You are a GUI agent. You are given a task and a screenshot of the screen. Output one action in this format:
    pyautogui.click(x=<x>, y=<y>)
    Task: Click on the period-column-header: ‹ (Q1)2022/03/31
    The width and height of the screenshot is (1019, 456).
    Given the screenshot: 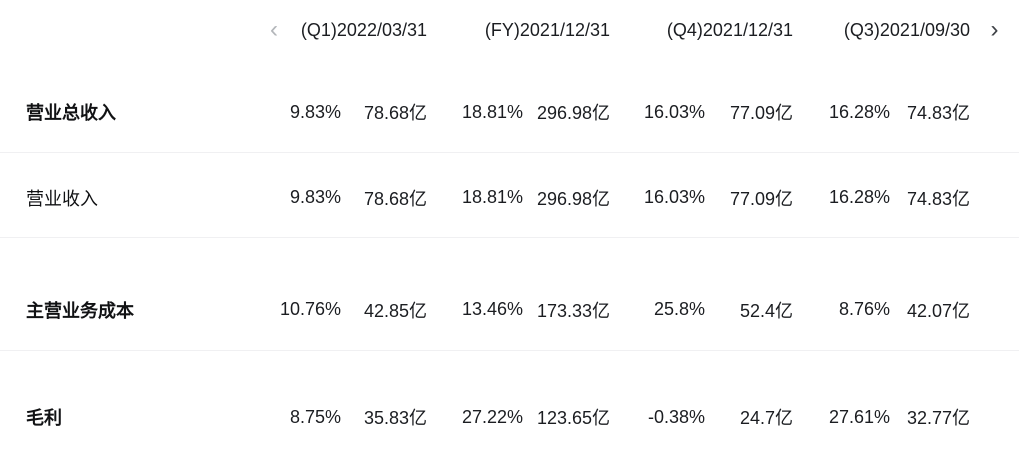 What is the action you would take?
    pyautogui.click(x=338, y=30)
    